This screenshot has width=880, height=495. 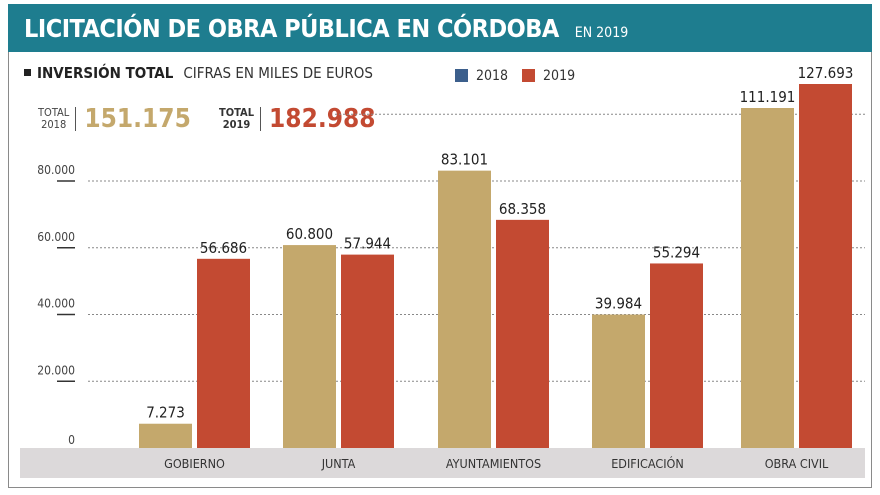 What do you see at coordinates (676, 252) in the screenshot?
I see `data-label: 55.294` at bounding box center [676, 252].